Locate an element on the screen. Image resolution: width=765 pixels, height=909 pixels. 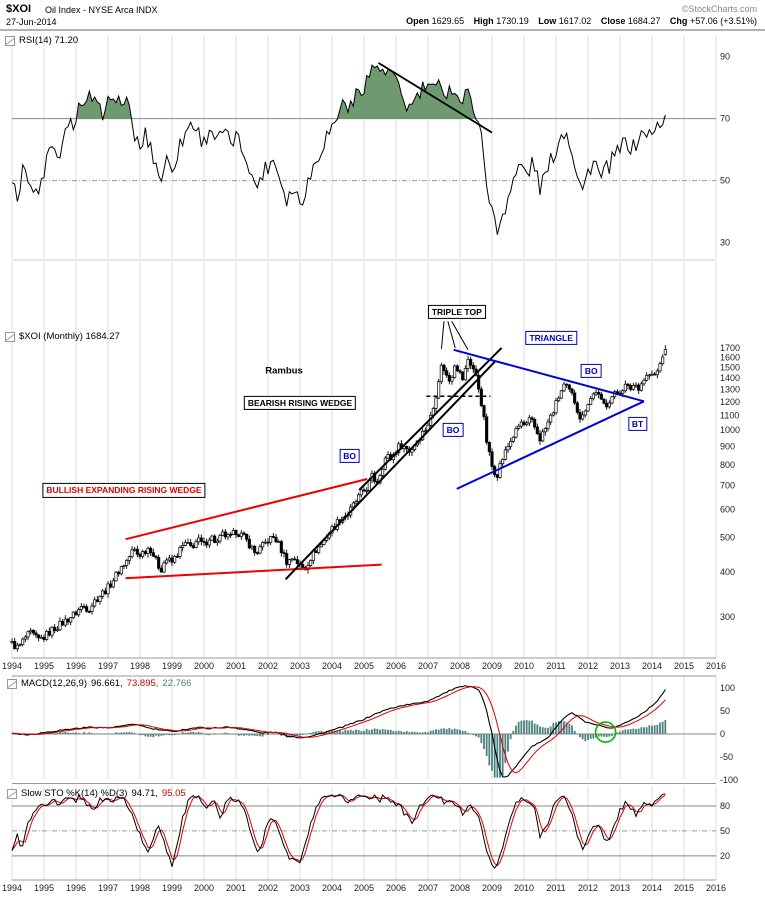
y-axis-tick-label: 1700 is located at coordinates (730, 348).